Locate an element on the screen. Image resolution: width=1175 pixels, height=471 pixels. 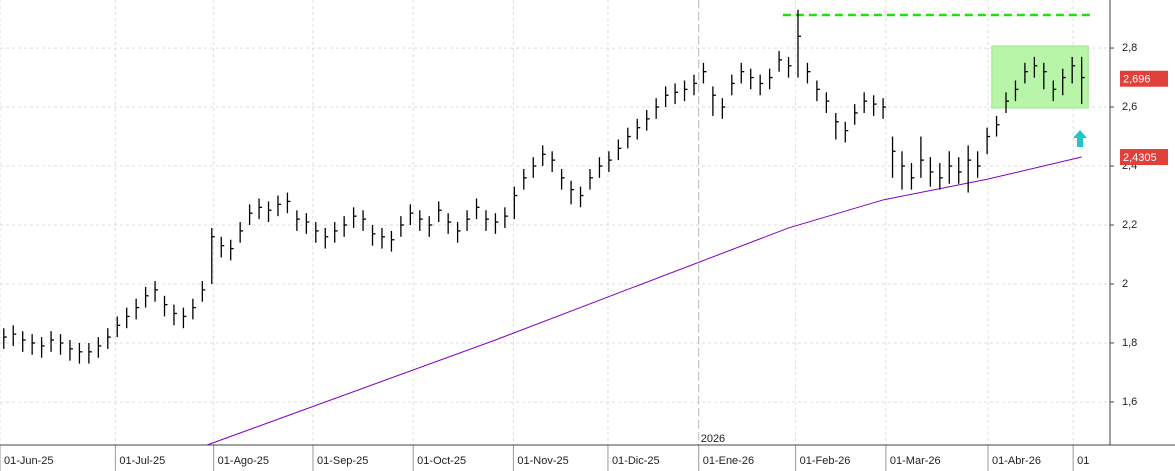
x-tick-label: 01-Sep-25 is located at coordinates (342, 461).